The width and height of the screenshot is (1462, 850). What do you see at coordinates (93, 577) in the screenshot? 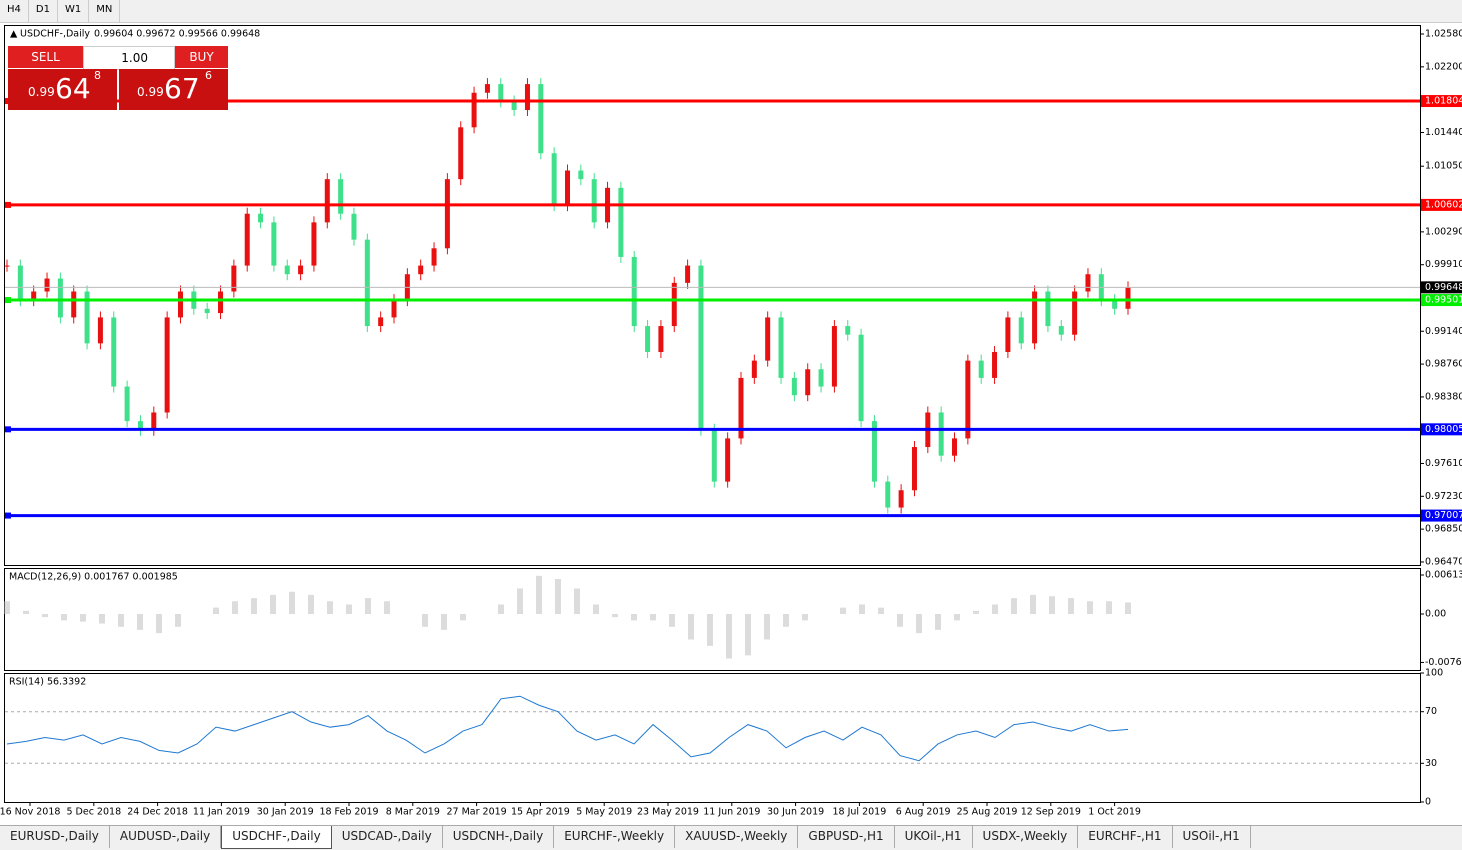
I see `macd-title: MACD(12,26,9) 0.001767 0.001985` at bounding box center [93, 577].